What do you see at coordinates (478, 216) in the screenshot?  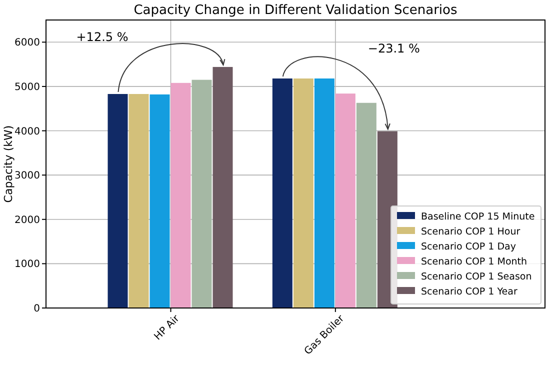 I see `legend-label: Baseline COP 15 Minute` at bounding box center [478, 216].